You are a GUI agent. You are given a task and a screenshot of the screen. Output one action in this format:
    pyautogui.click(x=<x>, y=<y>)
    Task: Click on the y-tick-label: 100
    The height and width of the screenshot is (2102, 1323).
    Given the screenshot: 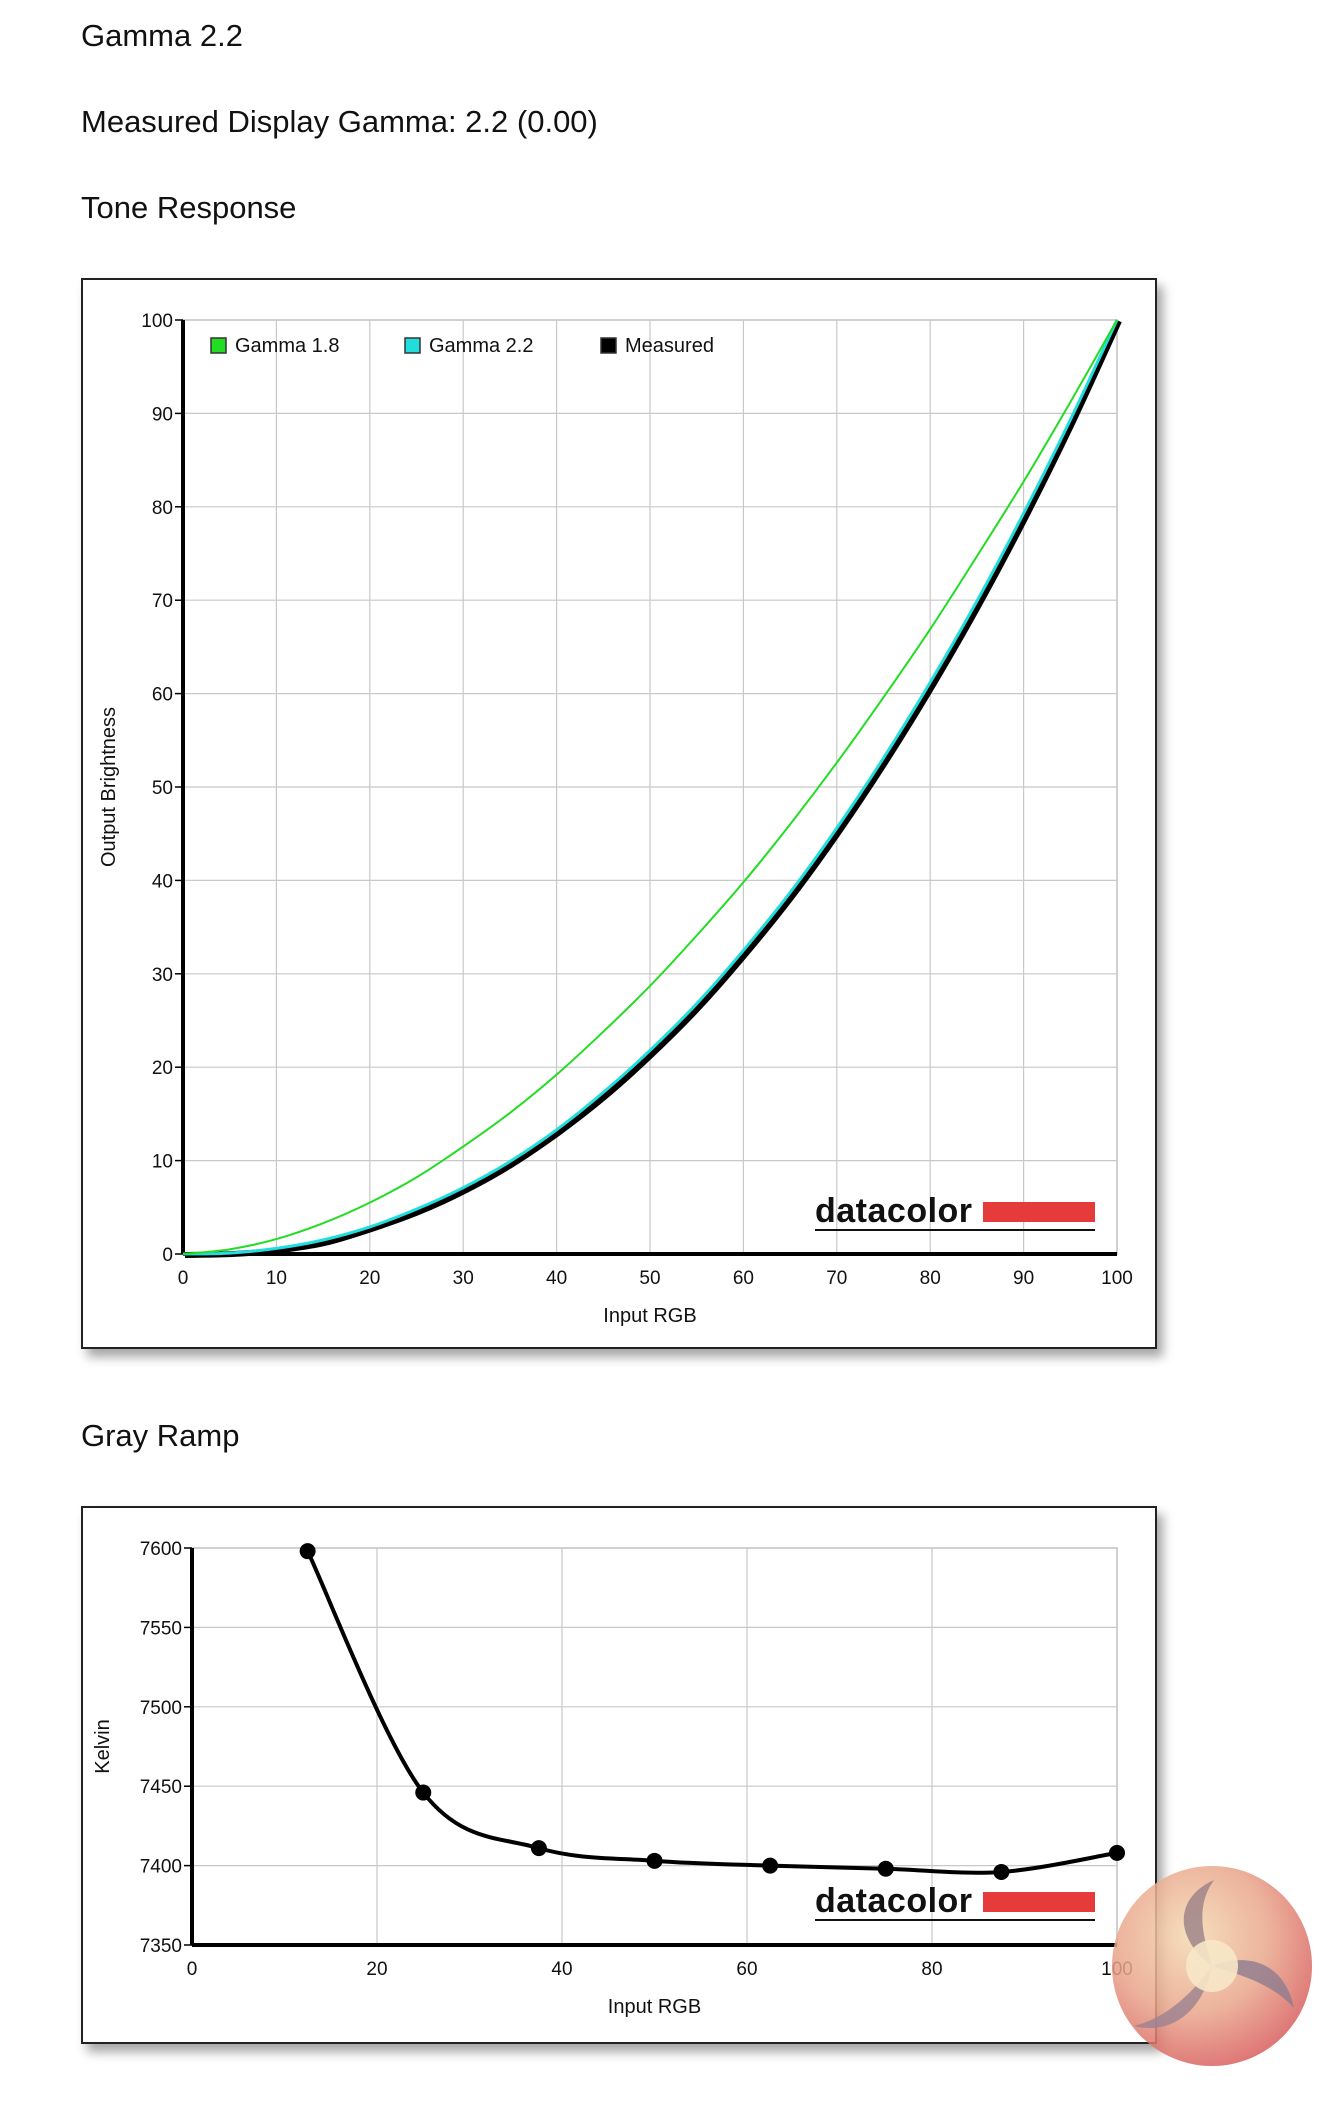 What is the action you would take?
    pyautogui.click(x=157, y=321)
    